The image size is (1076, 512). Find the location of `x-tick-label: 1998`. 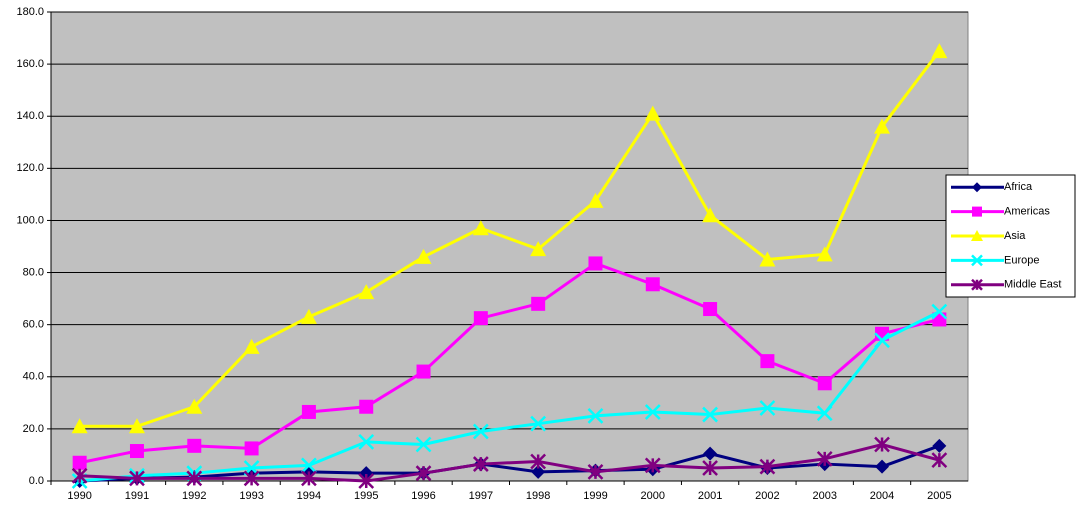

x-tick-label: 1998 is located at coordinates (538, 496).